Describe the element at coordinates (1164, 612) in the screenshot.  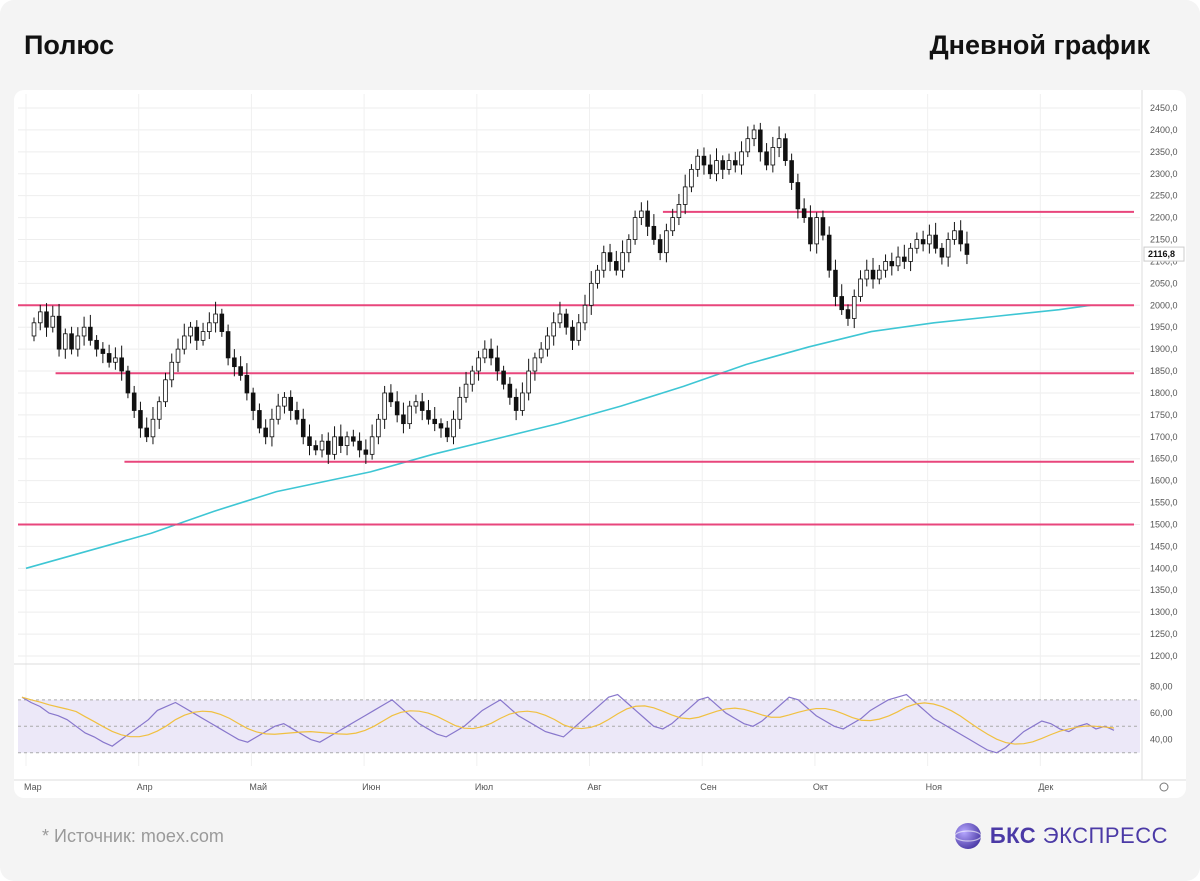
I see `price-tick-label: 1300,0` at that location.